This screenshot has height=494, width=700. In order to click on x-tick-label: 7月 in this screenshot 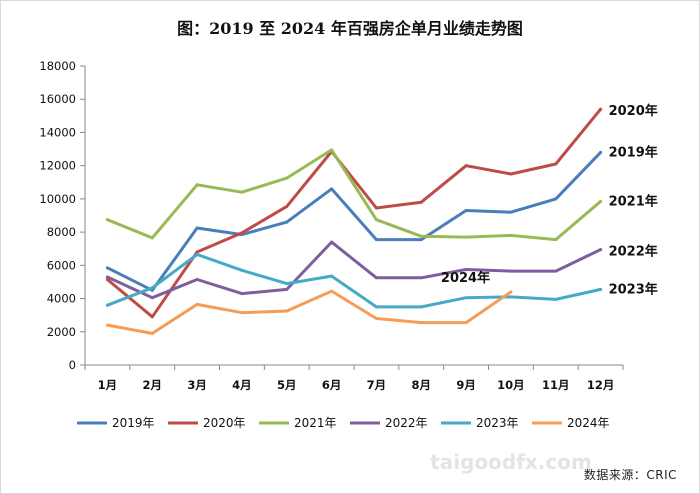, I will do `click(377, 385)`.